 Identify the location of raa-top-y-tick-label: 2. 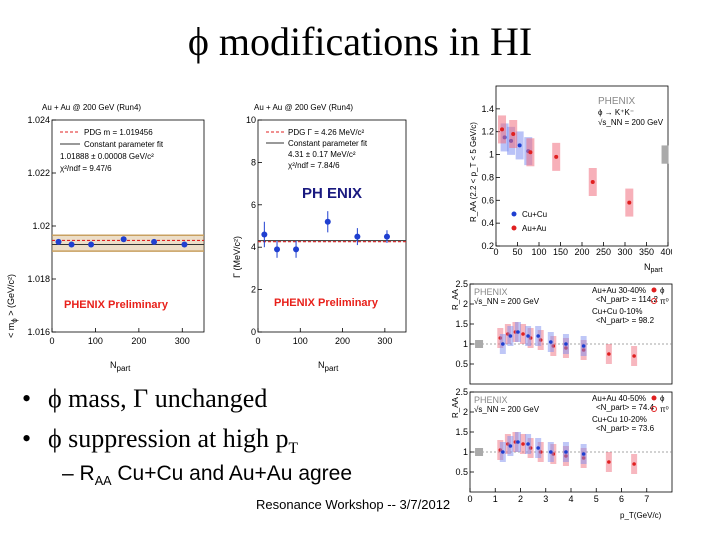
(465, 304).